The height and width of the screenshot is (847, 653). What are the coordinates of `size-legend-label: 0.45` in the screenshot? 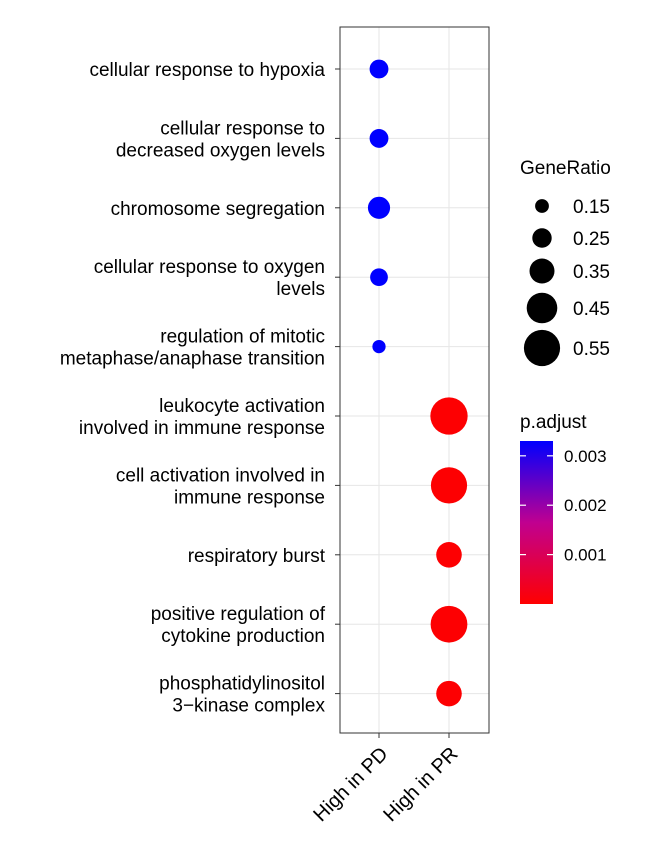 It's located at (591, 309).